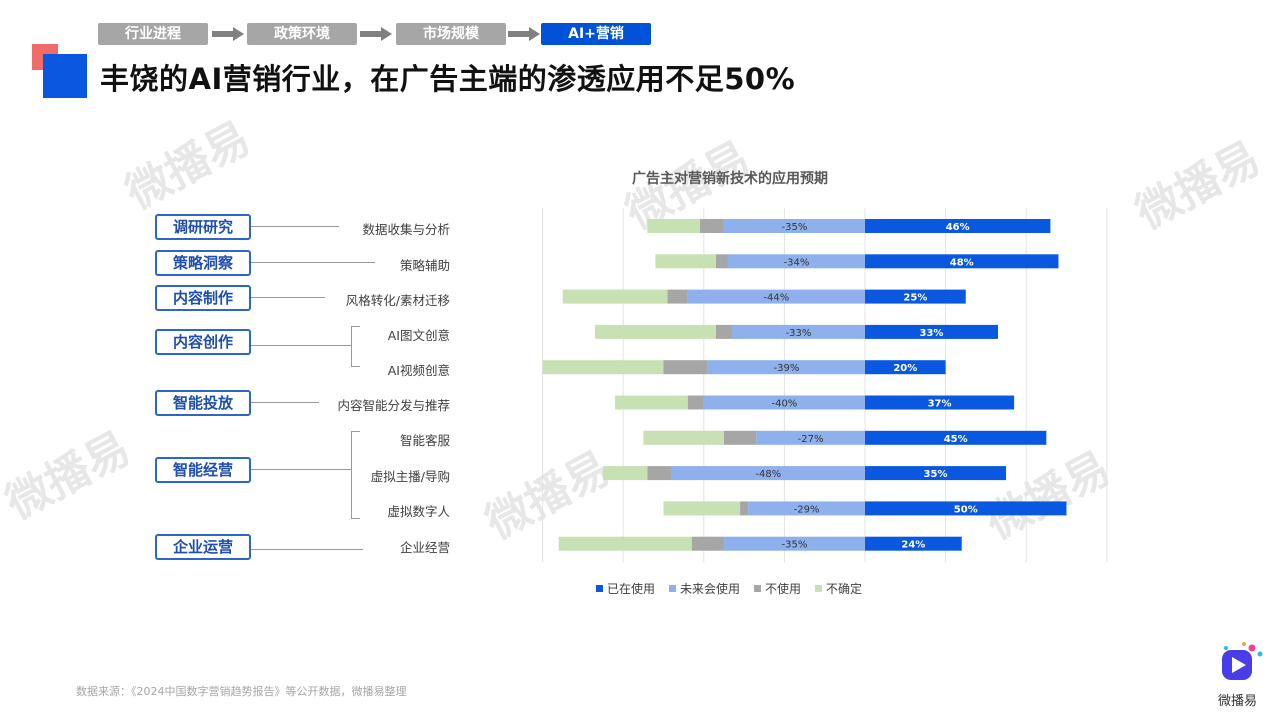  What do you see at coordinates (710, 589) in the screenshot?
I see `legend-label: 未来会使用` at bounding box center [710, 589].